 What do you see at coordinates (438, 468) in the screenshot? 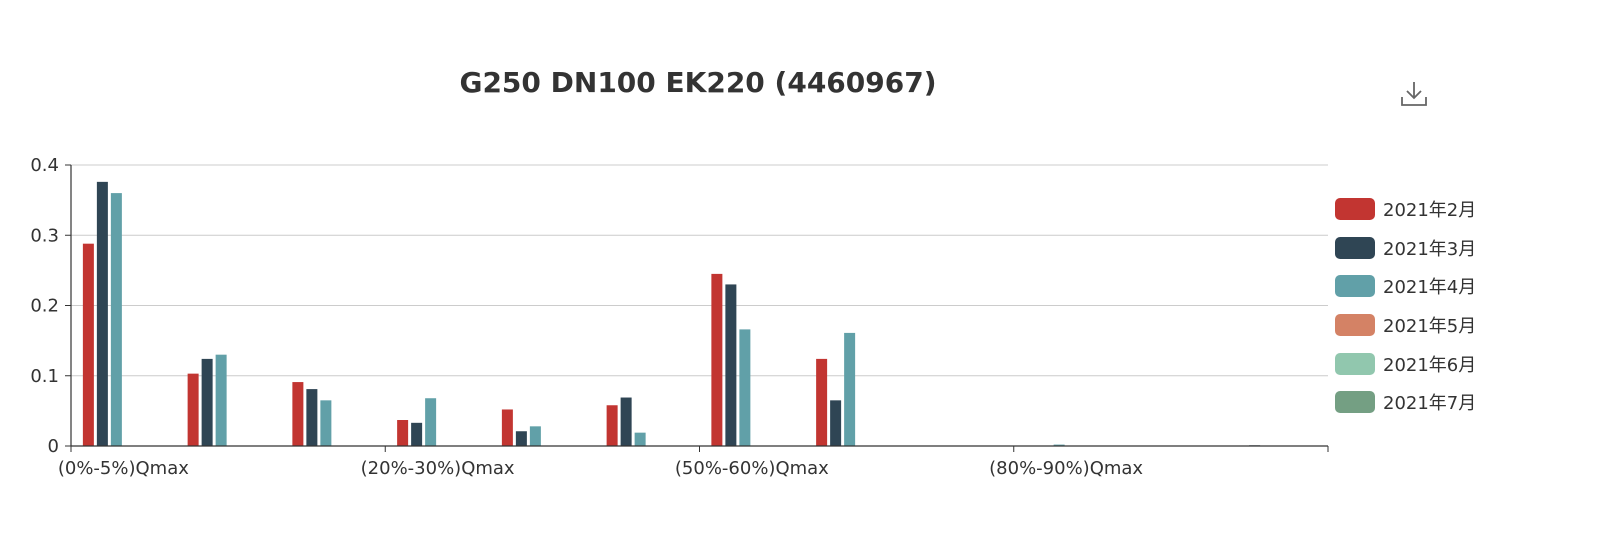
I see `x-tick-label: (20%-30%)Qmax` at bounding box center [438, 468].